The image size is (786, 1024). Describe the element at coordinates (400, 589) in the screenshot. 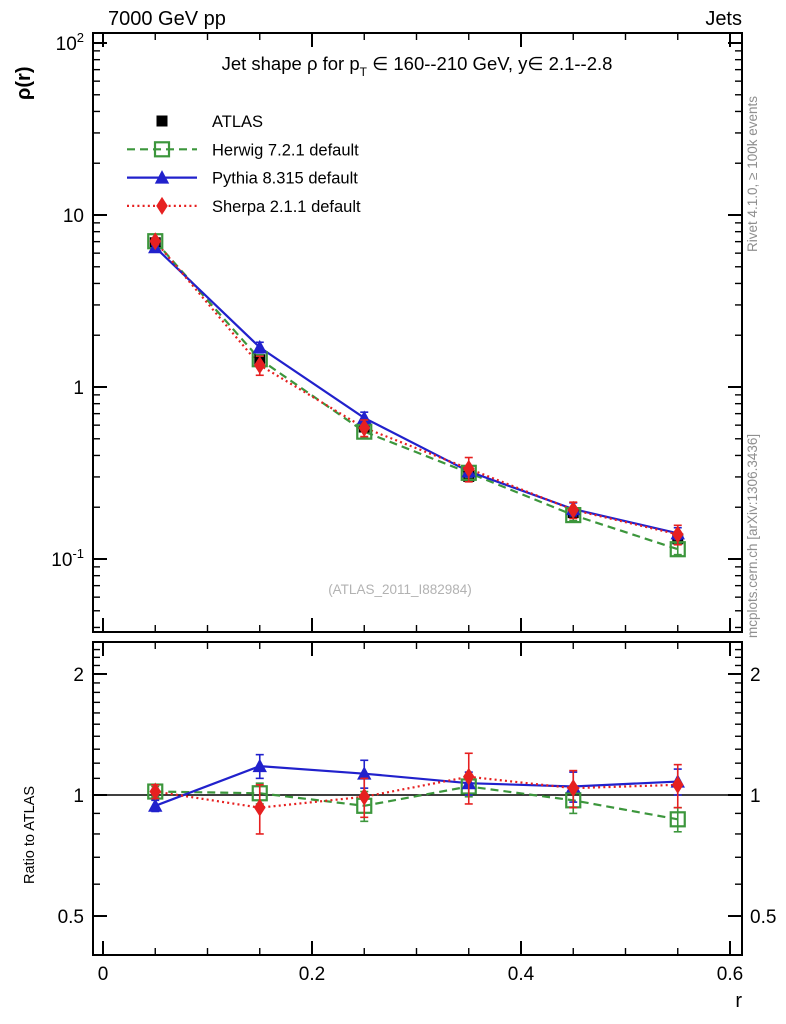

I see `analysis-watermark: (ATLAS_2011_I882984)` at that location.